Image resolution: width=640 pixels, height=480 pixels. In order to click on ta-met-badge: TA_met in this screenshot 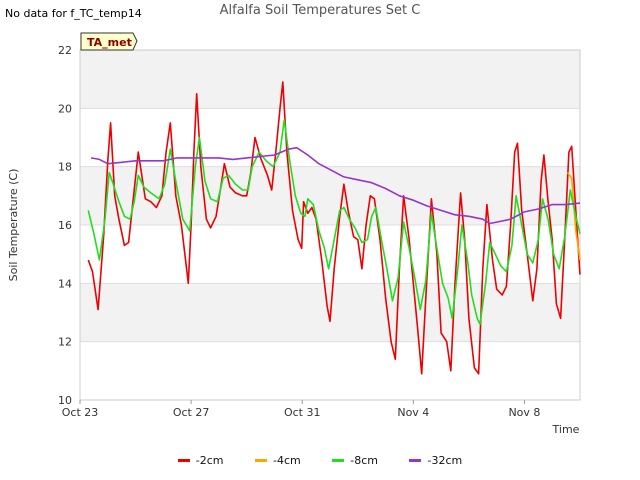, I will do `click(109, 41)`.